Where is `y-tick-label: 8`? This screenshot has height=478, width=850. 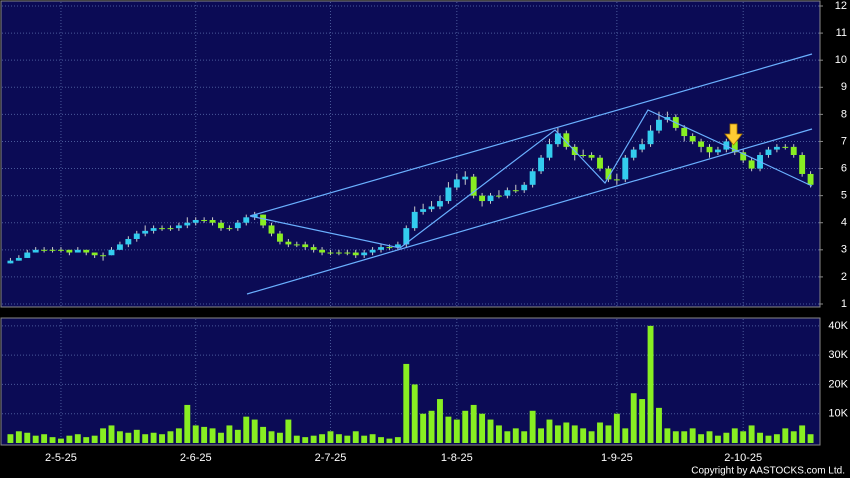
y-tick-label: 8 is located at coordinates (844, 114).